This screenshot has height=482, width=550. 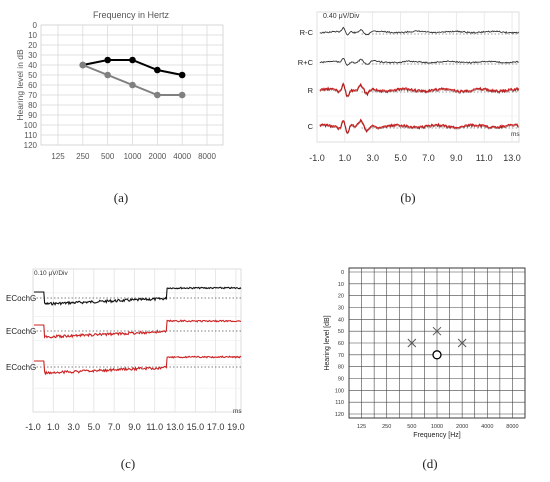 I want to click on trace-label: C, so click(x=311, y=126).